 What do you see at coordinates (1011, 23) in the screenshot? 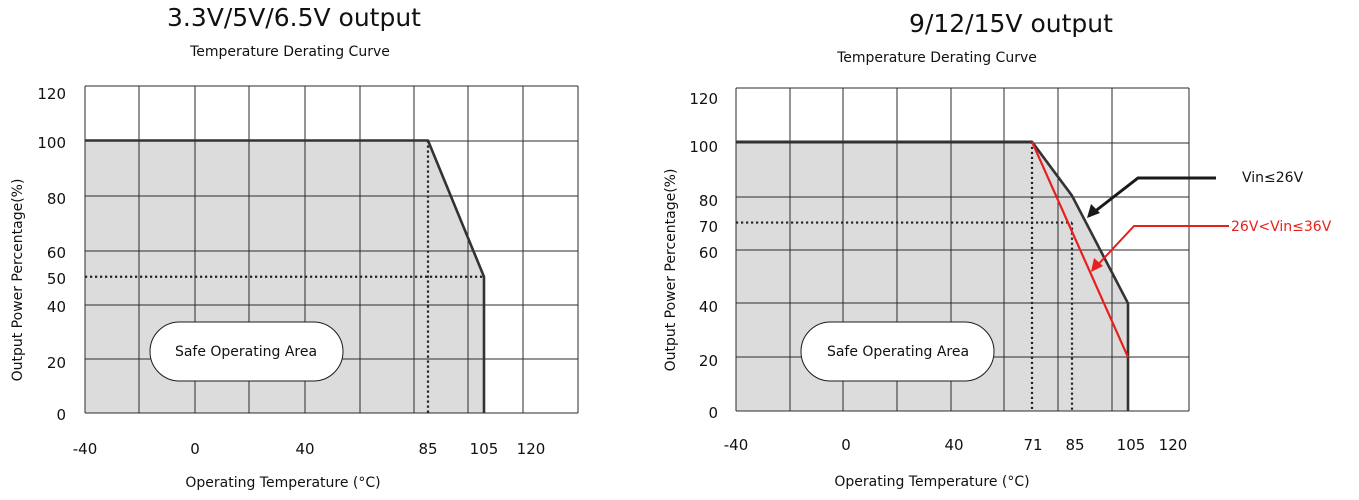
I see `chart-title: 9/12/15V output` at bounding box center [1011, 23].